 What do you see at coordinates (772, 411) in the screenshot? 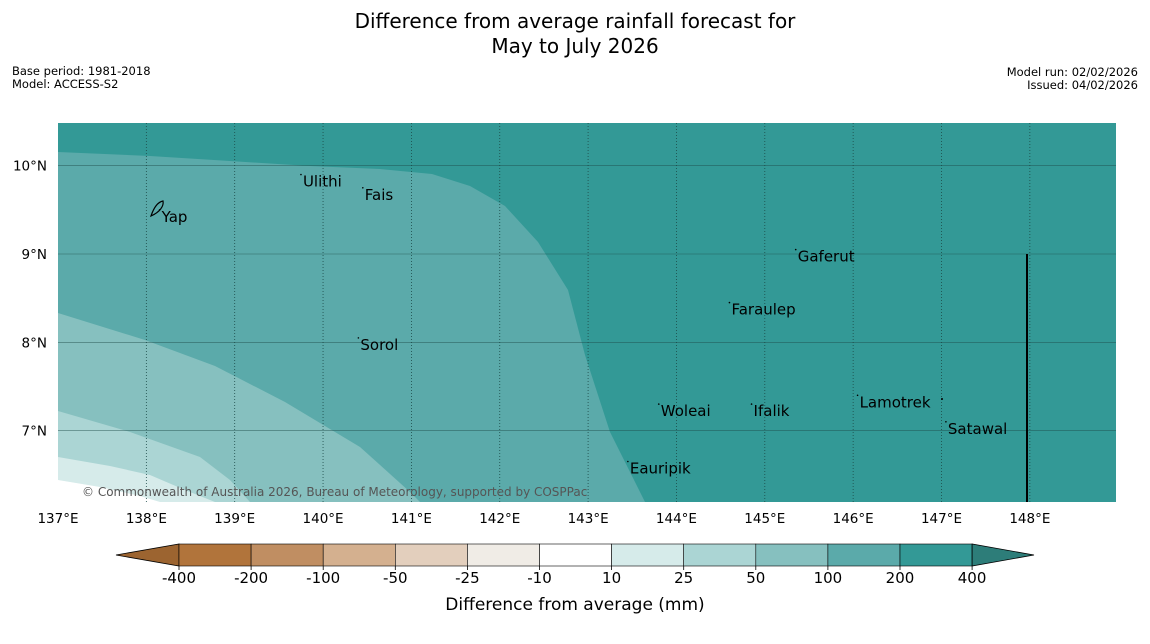
I see `place-label: Ifalik` at bounding box center [772, 411].